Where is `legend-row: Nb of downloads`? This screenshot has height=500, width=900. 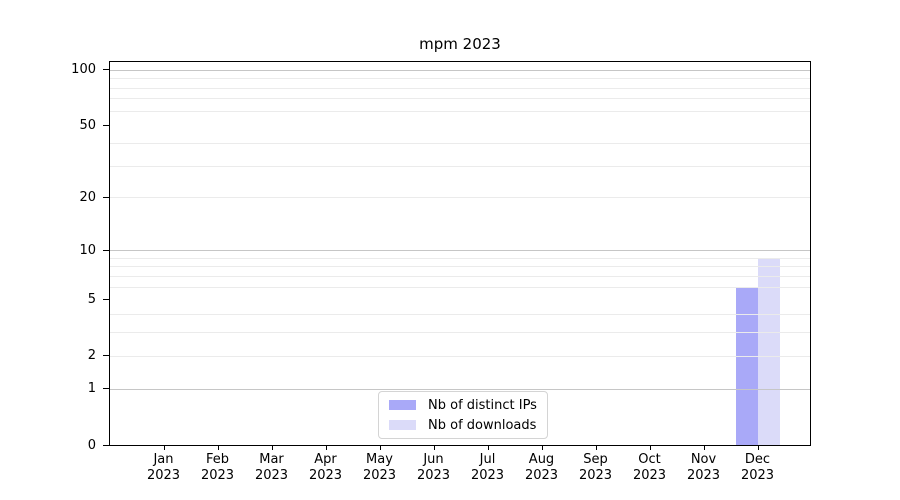
legend-row: Nb of downloads is located at coordinates (463, 425).